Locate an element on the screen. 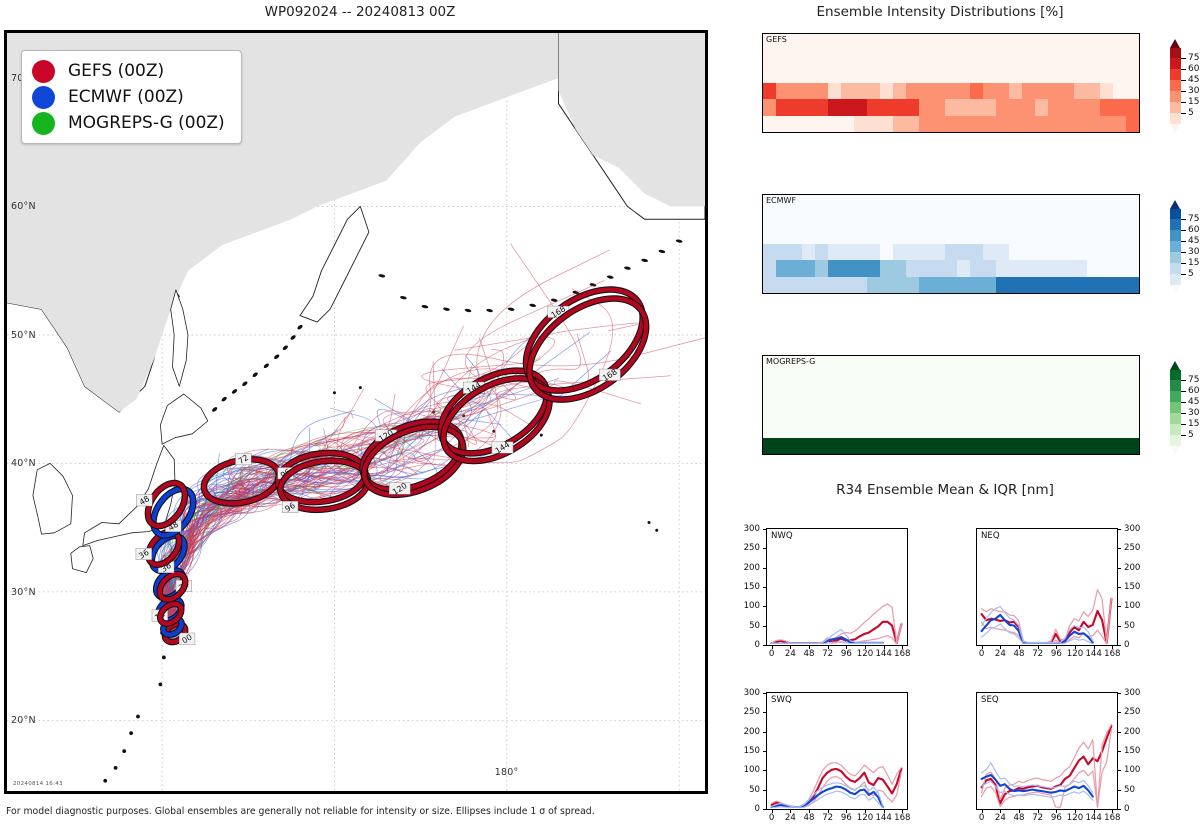 The width and height of the screenshot is (1200, 840). r34-x-label: 24 is located at coordinates (790, 818).